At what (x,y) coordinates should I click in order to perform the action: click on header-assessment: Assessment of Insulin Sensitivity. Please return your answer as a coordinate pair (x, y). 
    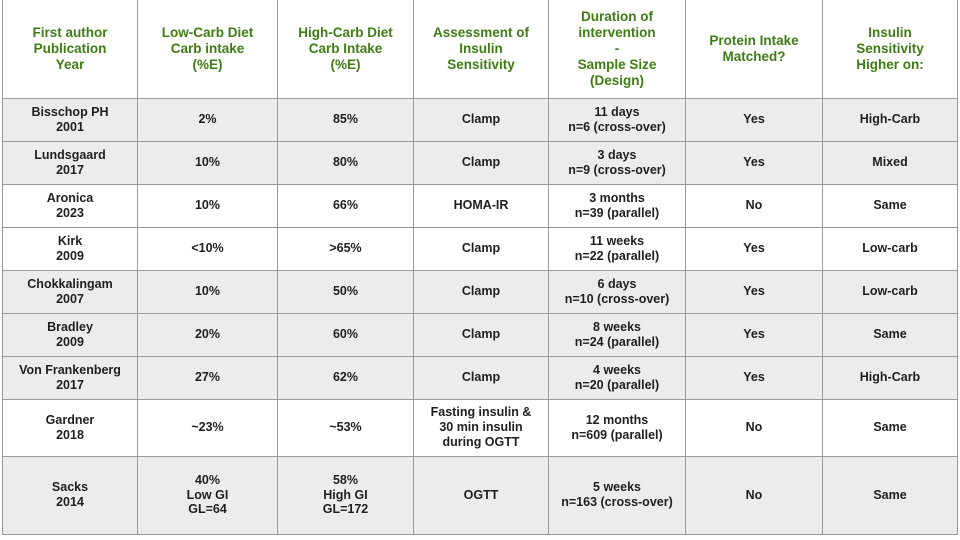
    Looking at the image, I should click on (481, 49).